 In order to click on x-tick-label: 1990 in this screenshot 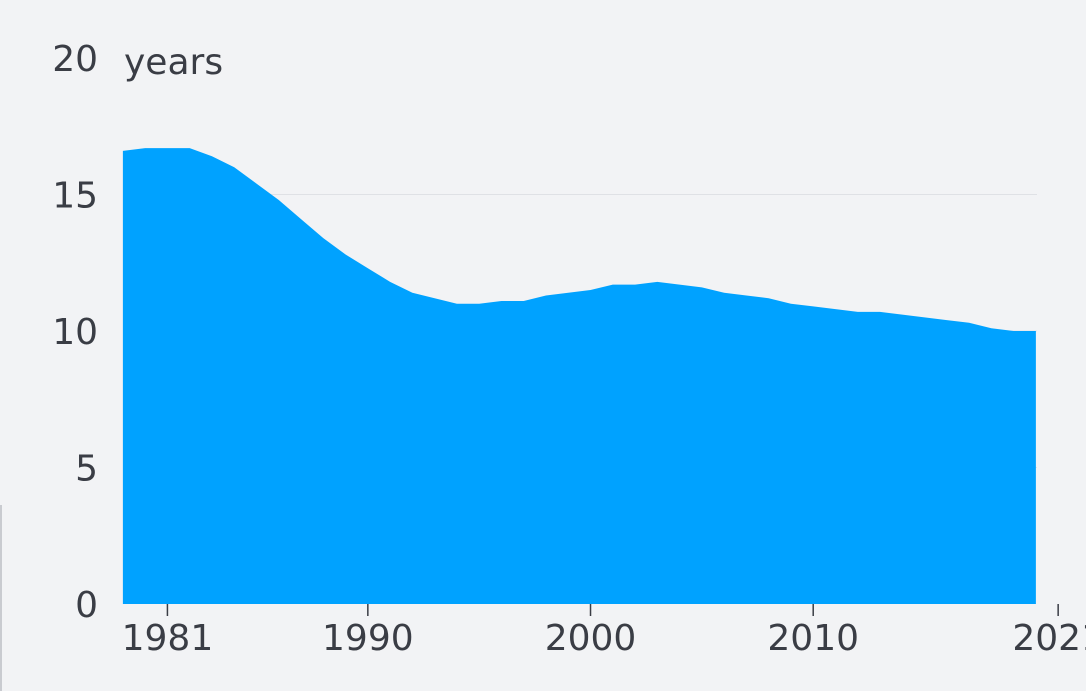, I will do `click(368, 638)`.